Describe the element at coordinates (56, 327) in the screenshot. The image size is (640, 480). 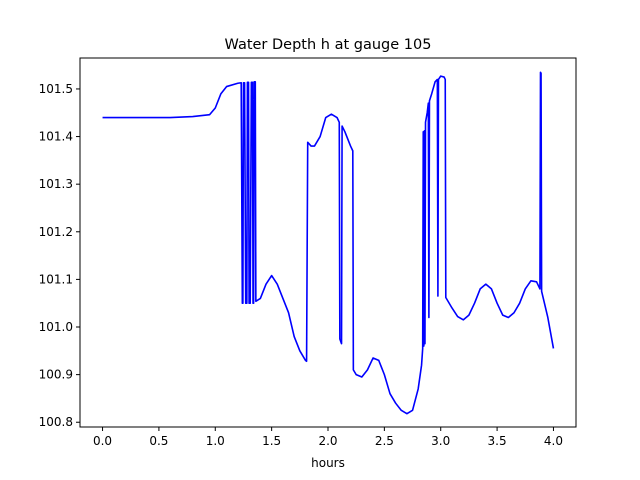
I see `y-tick-label: 101.0` at that location.